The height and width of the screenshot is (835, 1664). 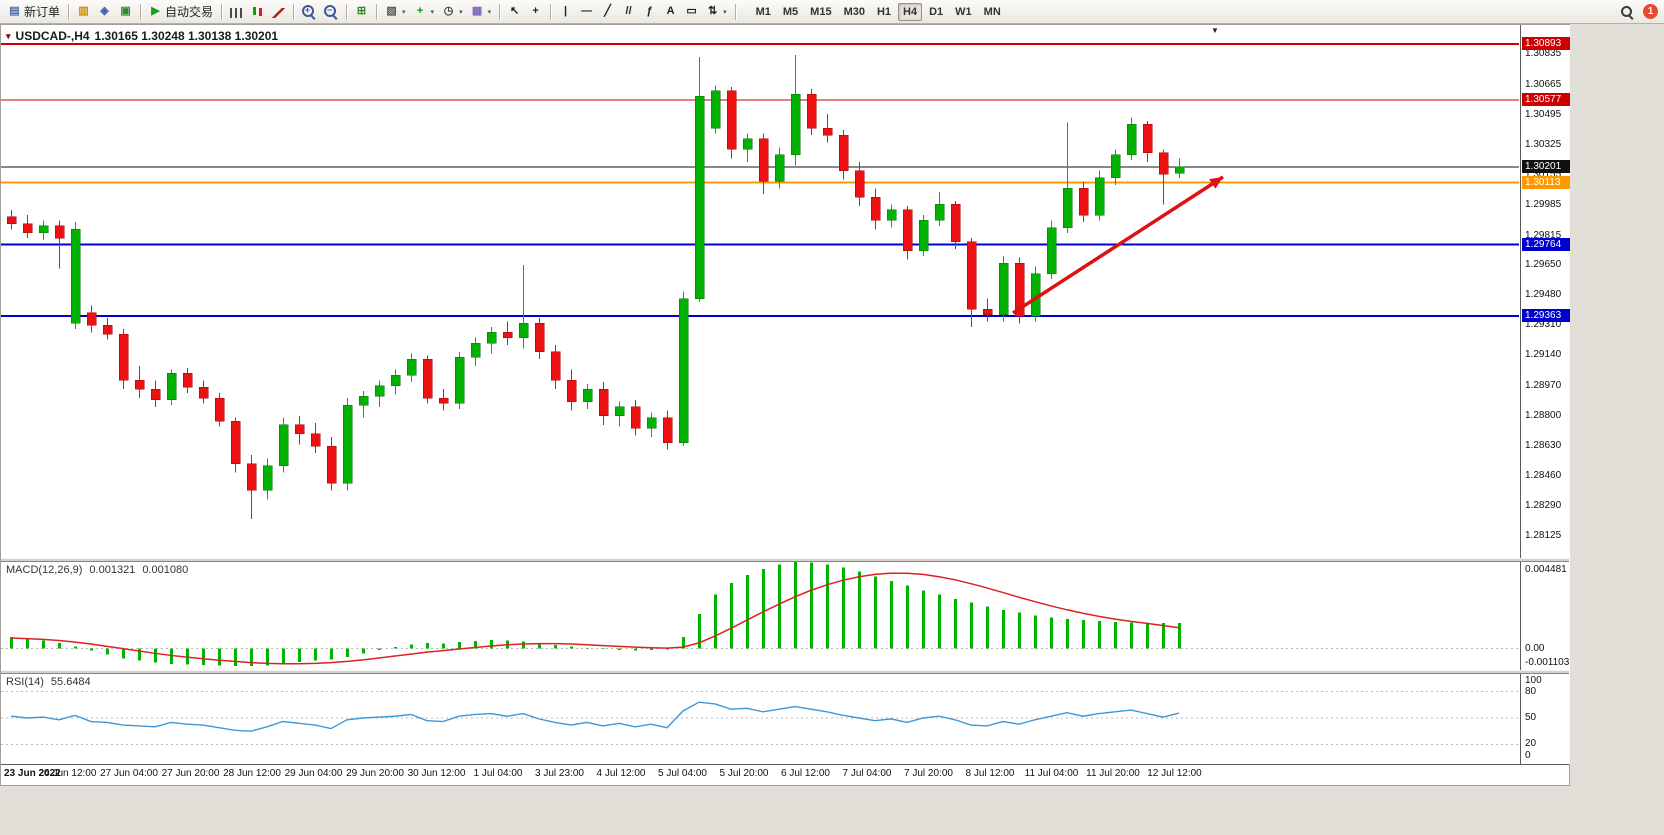 I want to click on zoom-in-icon: +, so click(x=309, y=11).